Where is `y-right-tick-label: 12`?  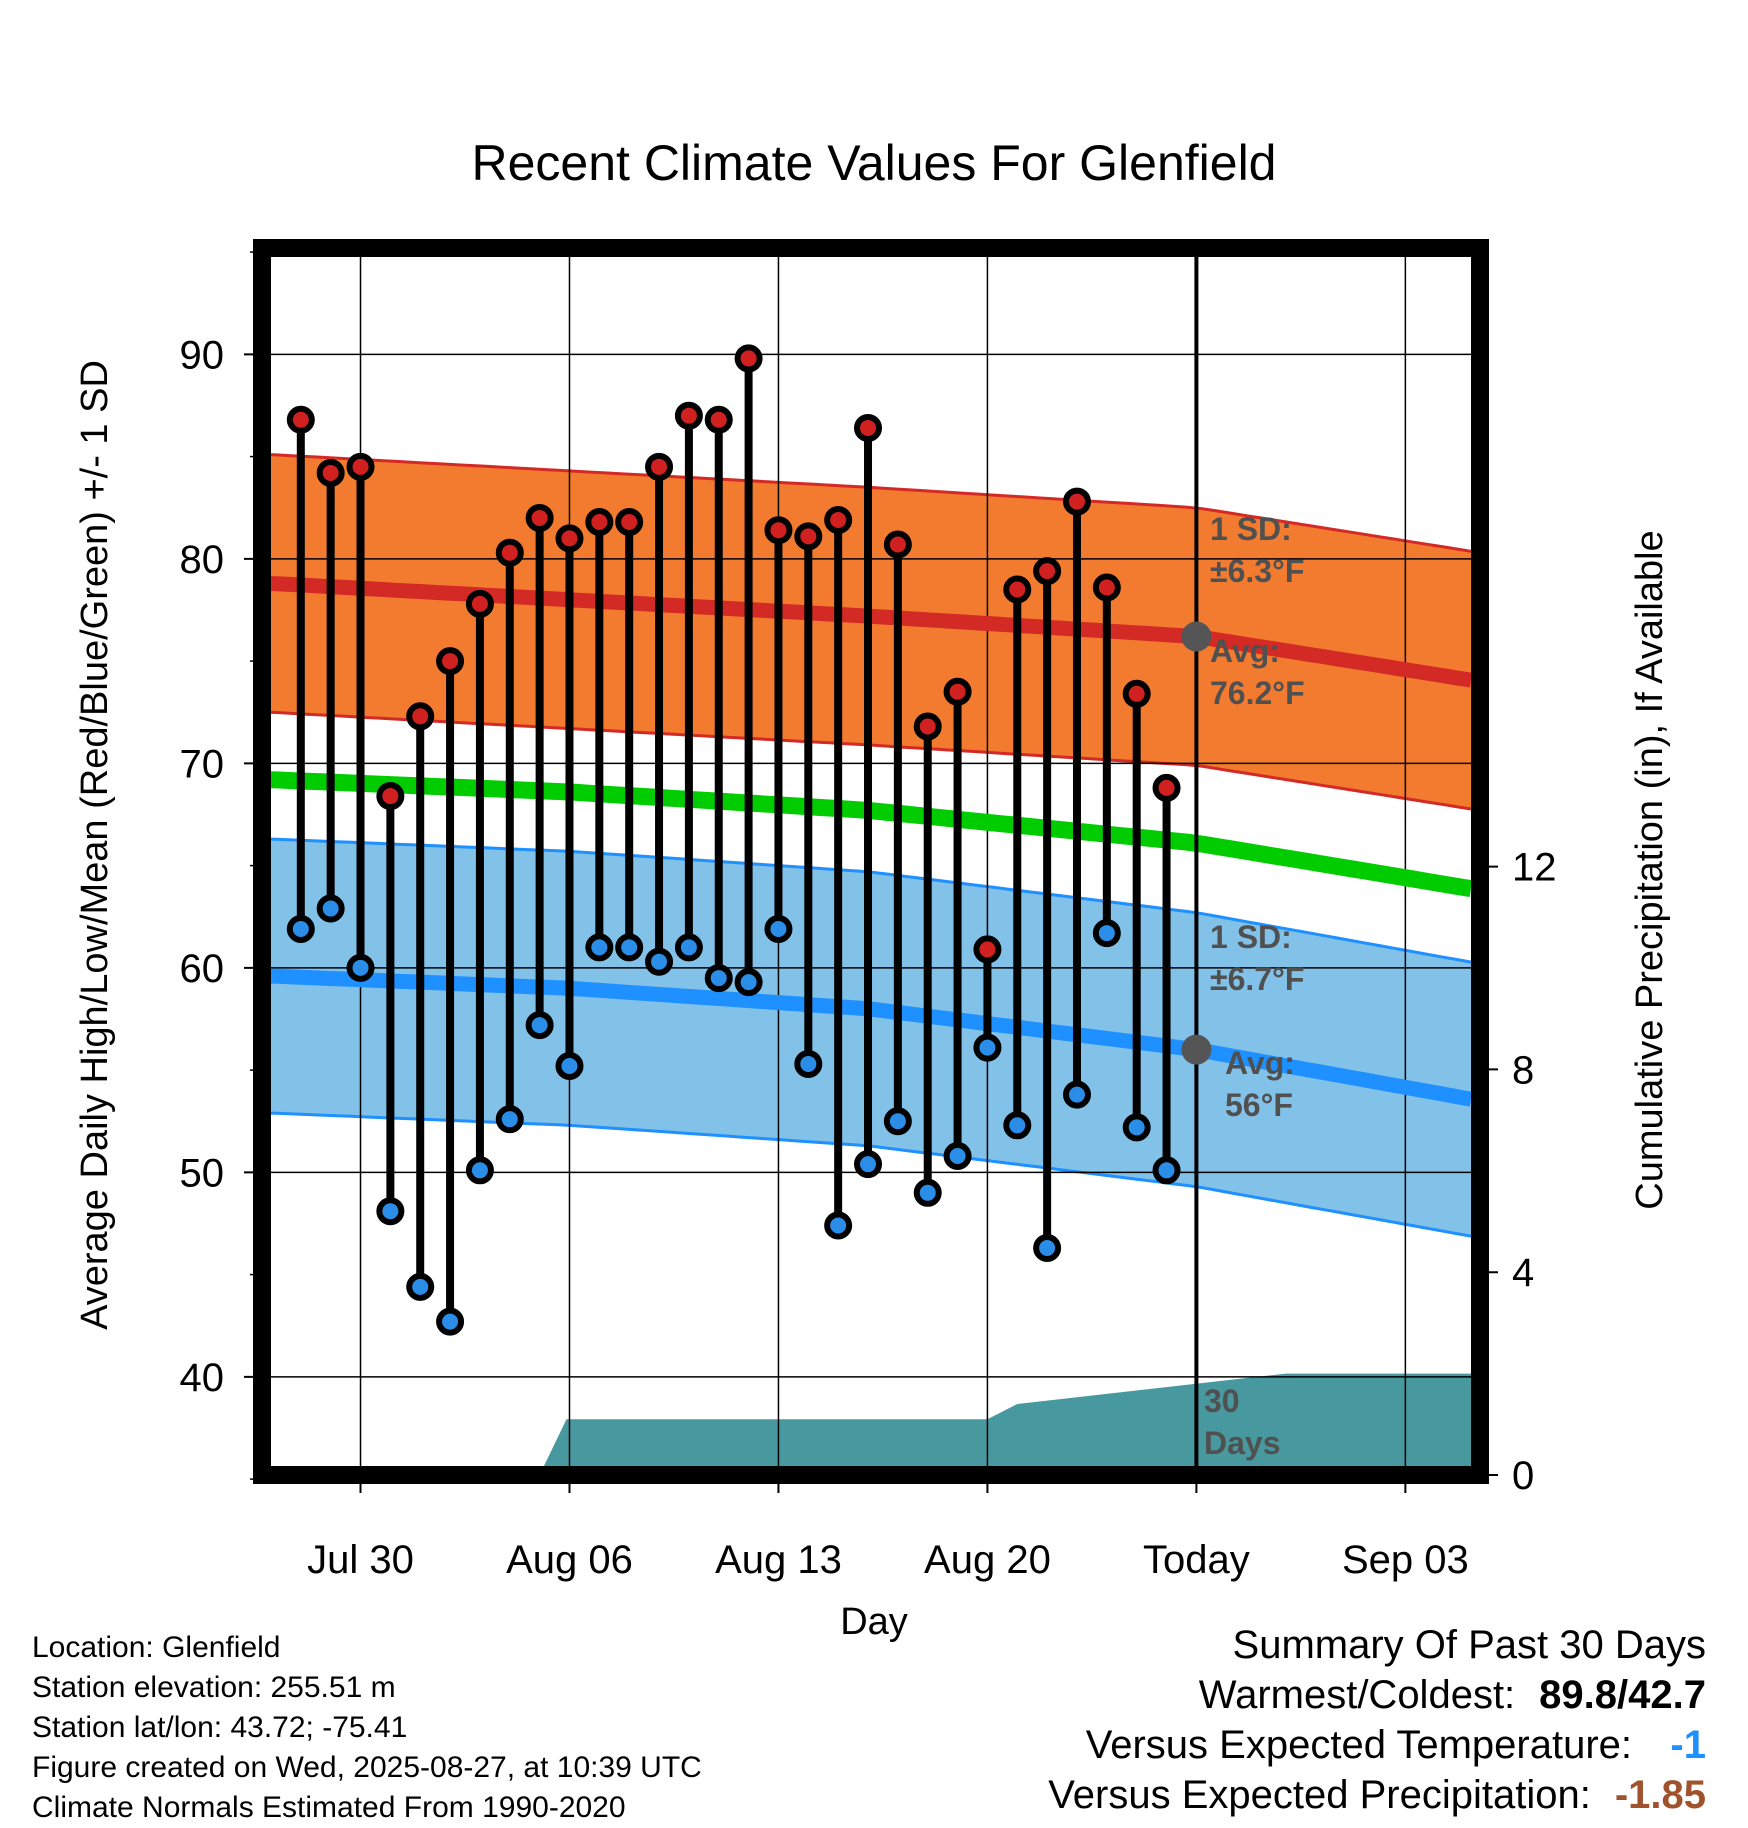 y-right-tick-label: 12 is located at coordinates (1534, 868).